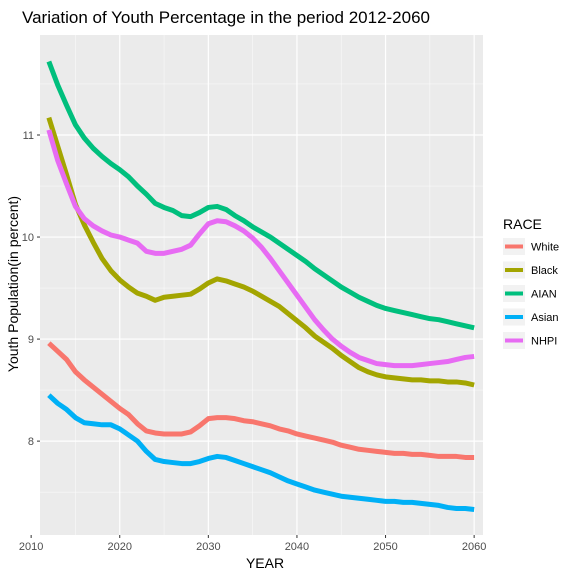 The height and width of the screenshot is (581, 576). I want to click on x-tick-label: 2060, so click(474, 547).